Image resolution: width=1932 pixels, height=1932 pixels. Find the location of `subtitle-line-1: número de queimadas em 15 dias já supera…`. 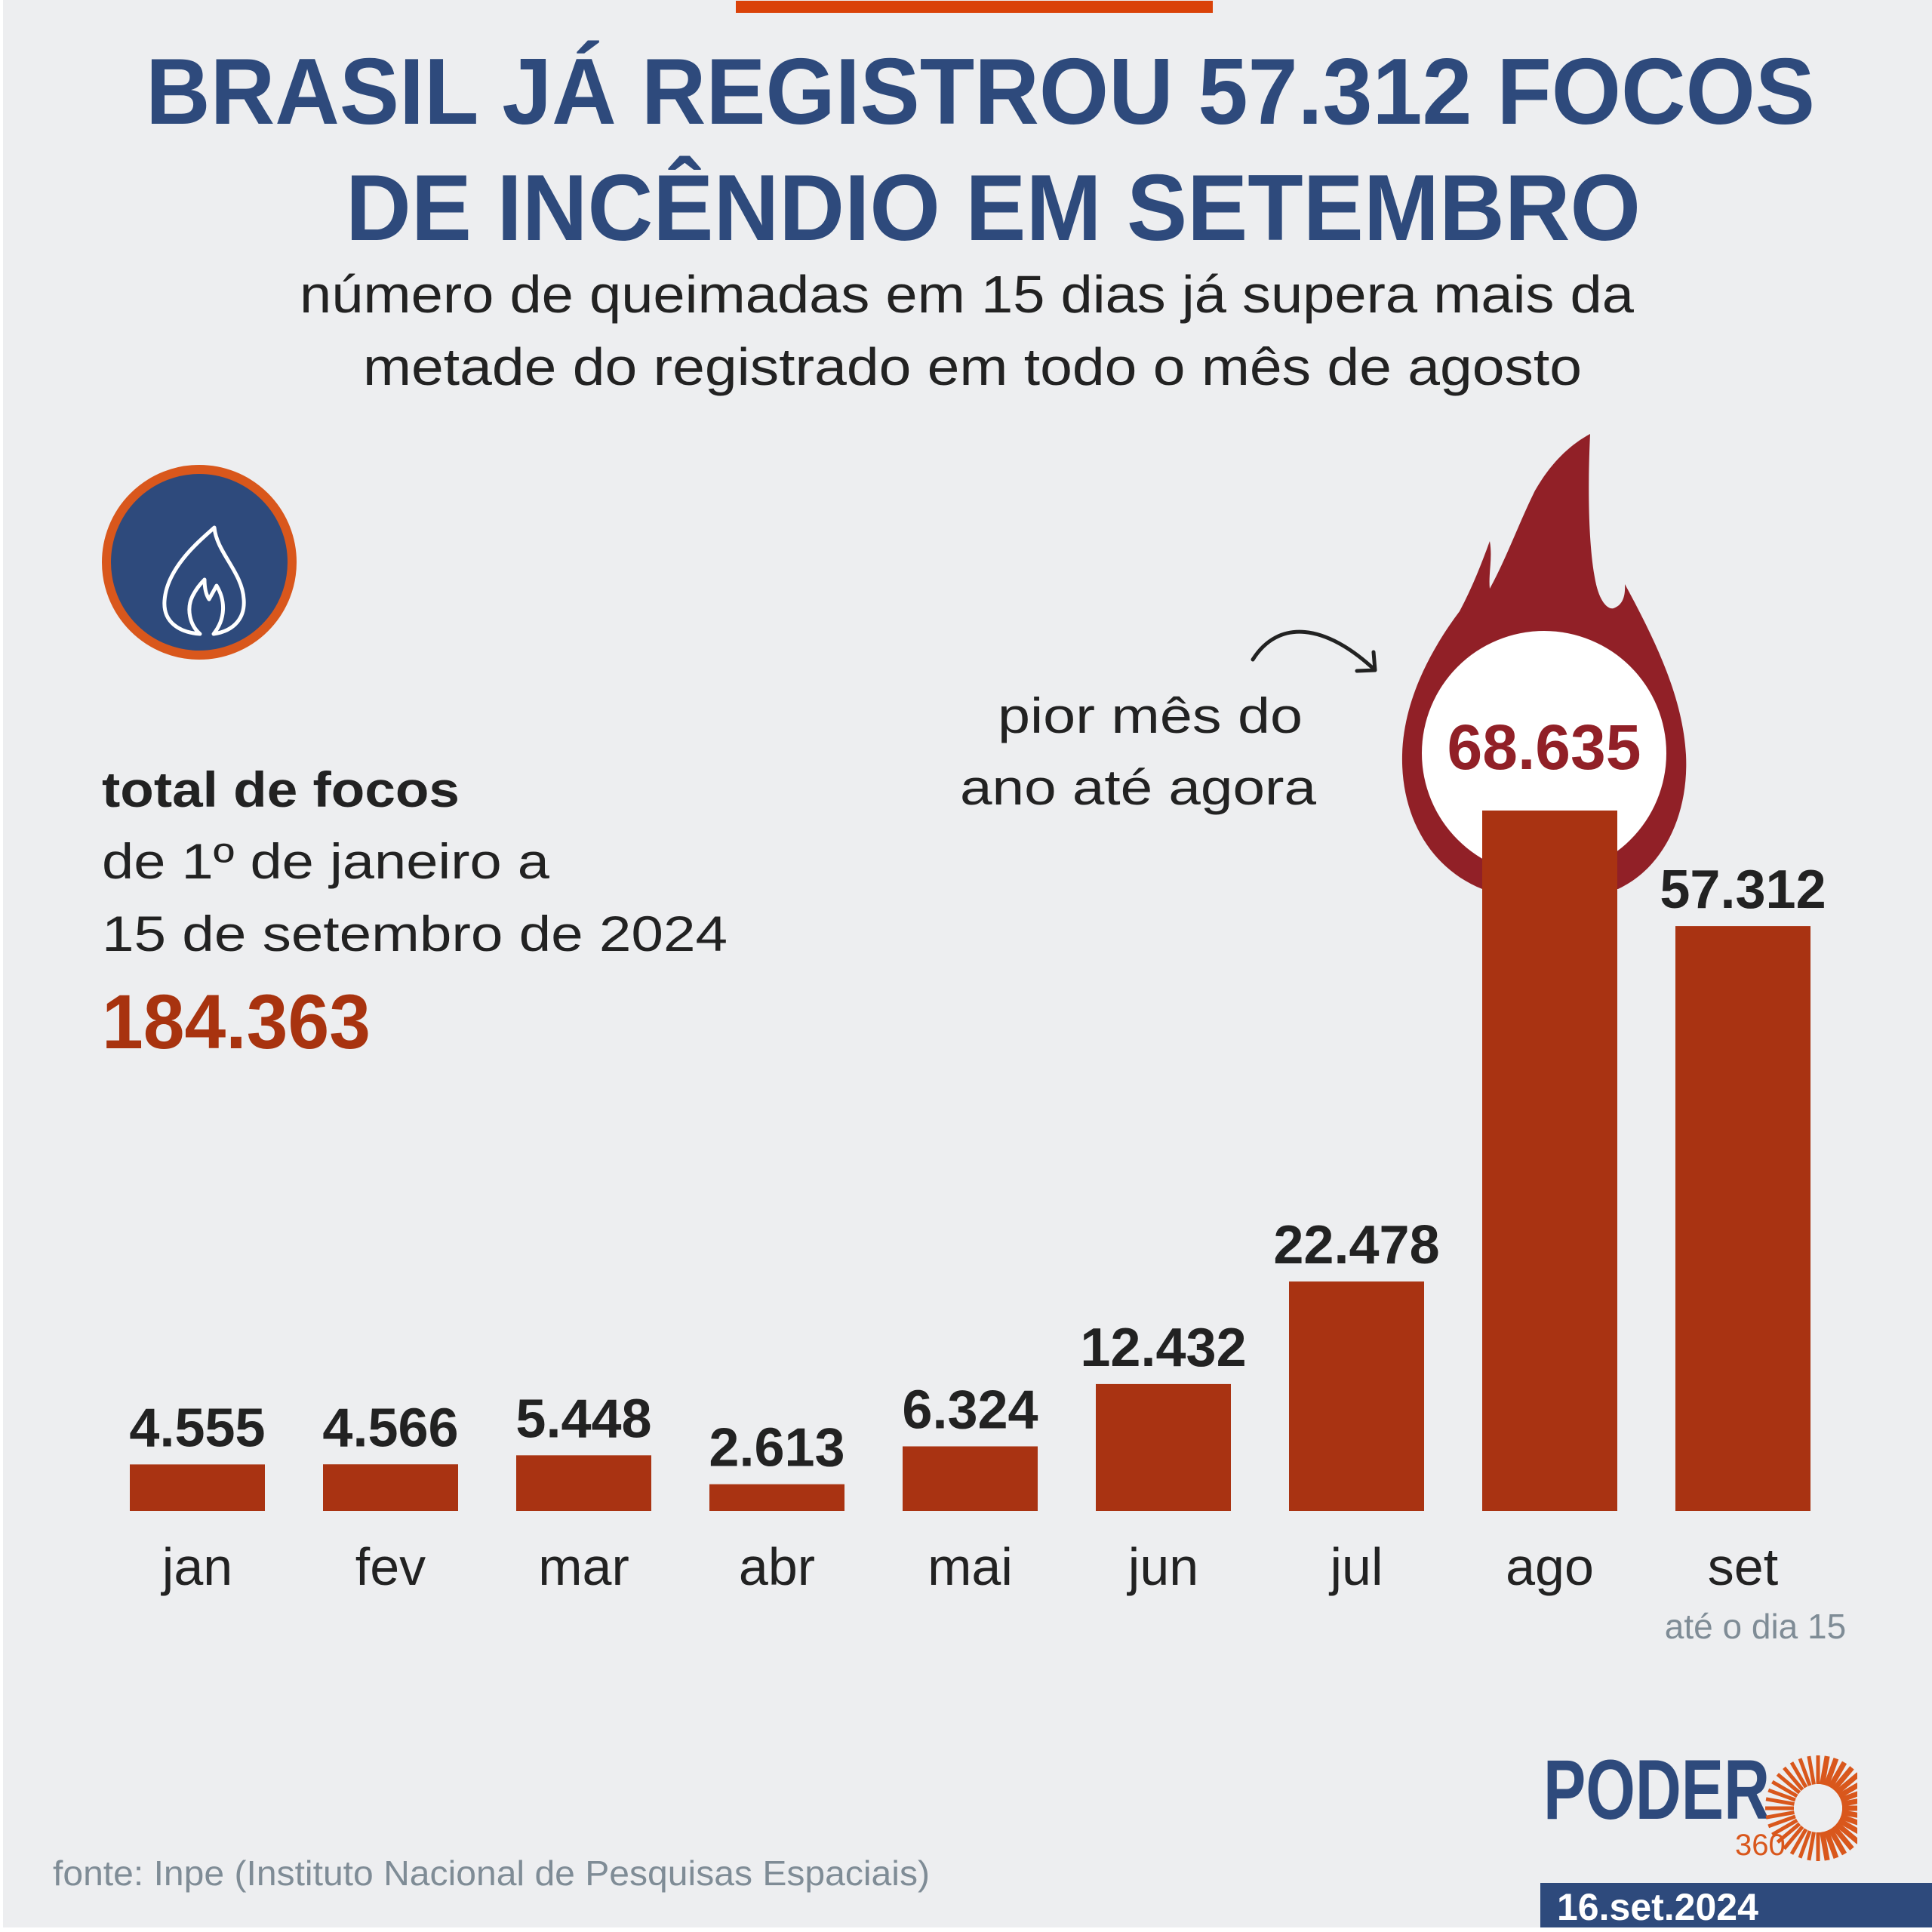

subtitle-line-1: número de queimadas em 15 dias já supera… is located at coordinates (967, 294).